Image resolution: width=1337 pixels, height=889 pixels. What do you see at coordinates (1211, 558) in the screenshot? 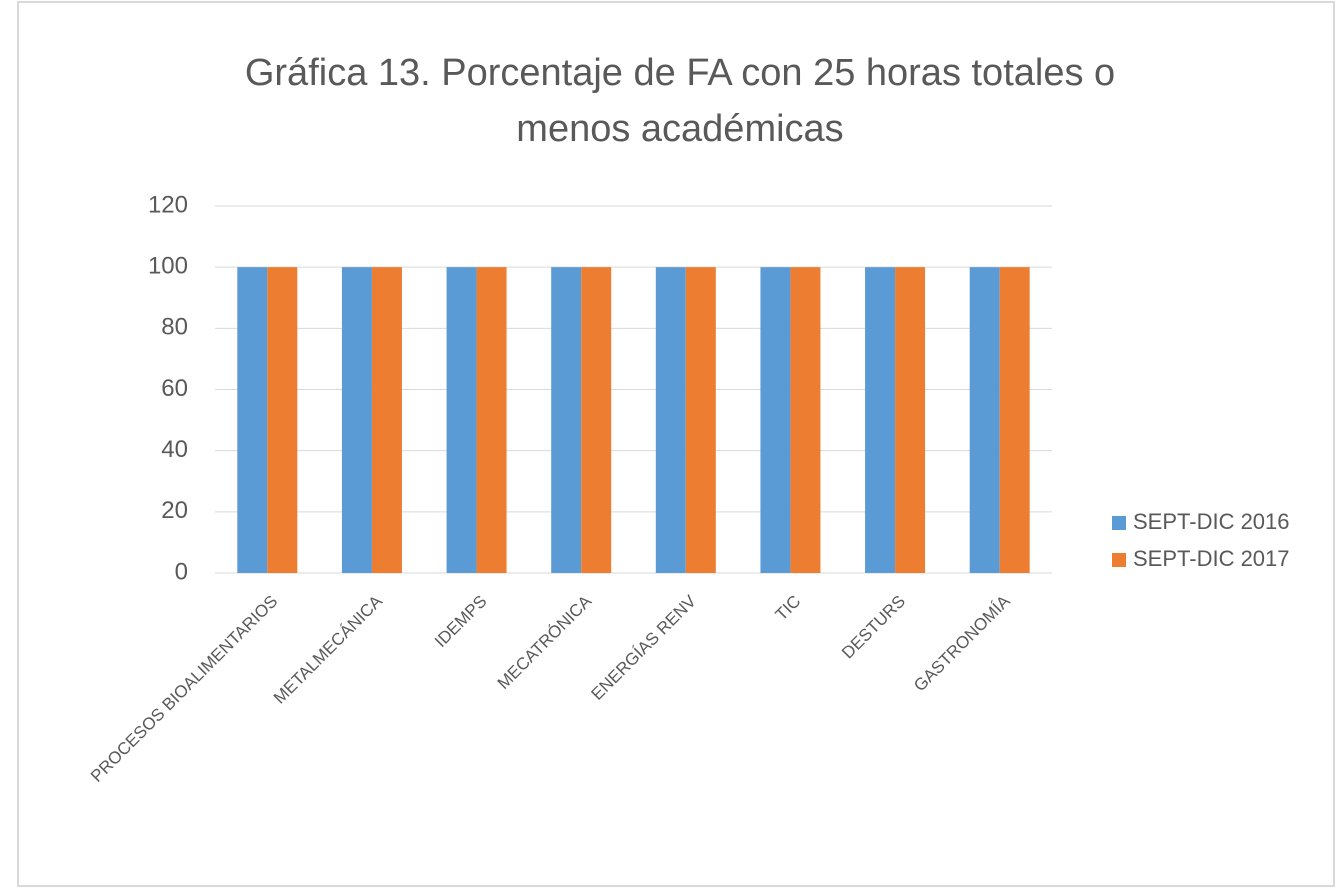
I see `legend-label: SEPT-DIC 2017` at bounding box center [1211, 558].